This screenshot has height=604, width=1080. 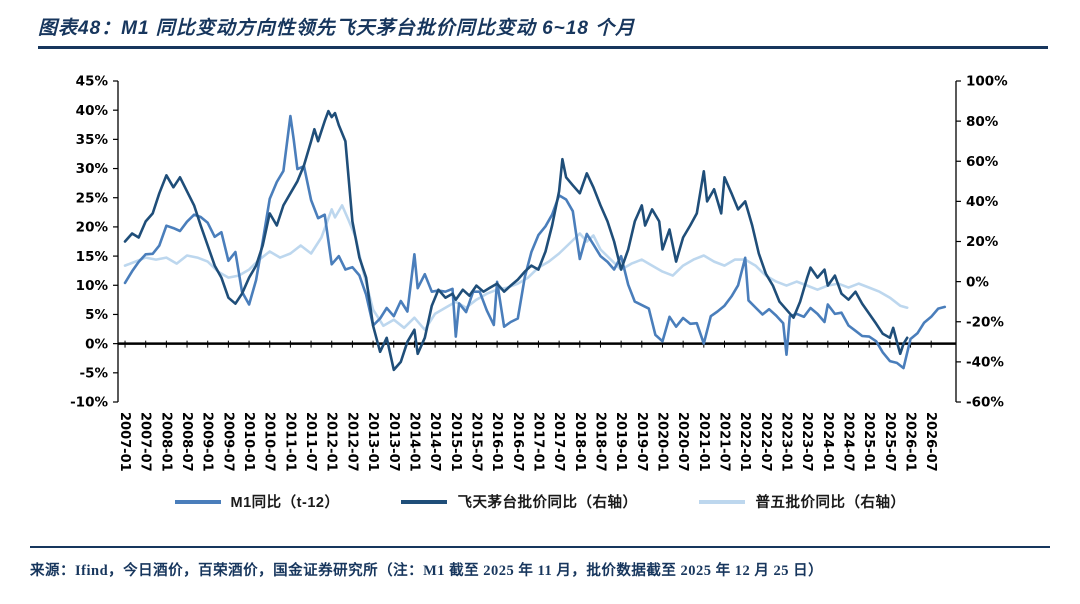 What do you see at coordinates (92, 257) in the screenshot?
I see `svg-text: 15%` at bounding box center [92, 257].